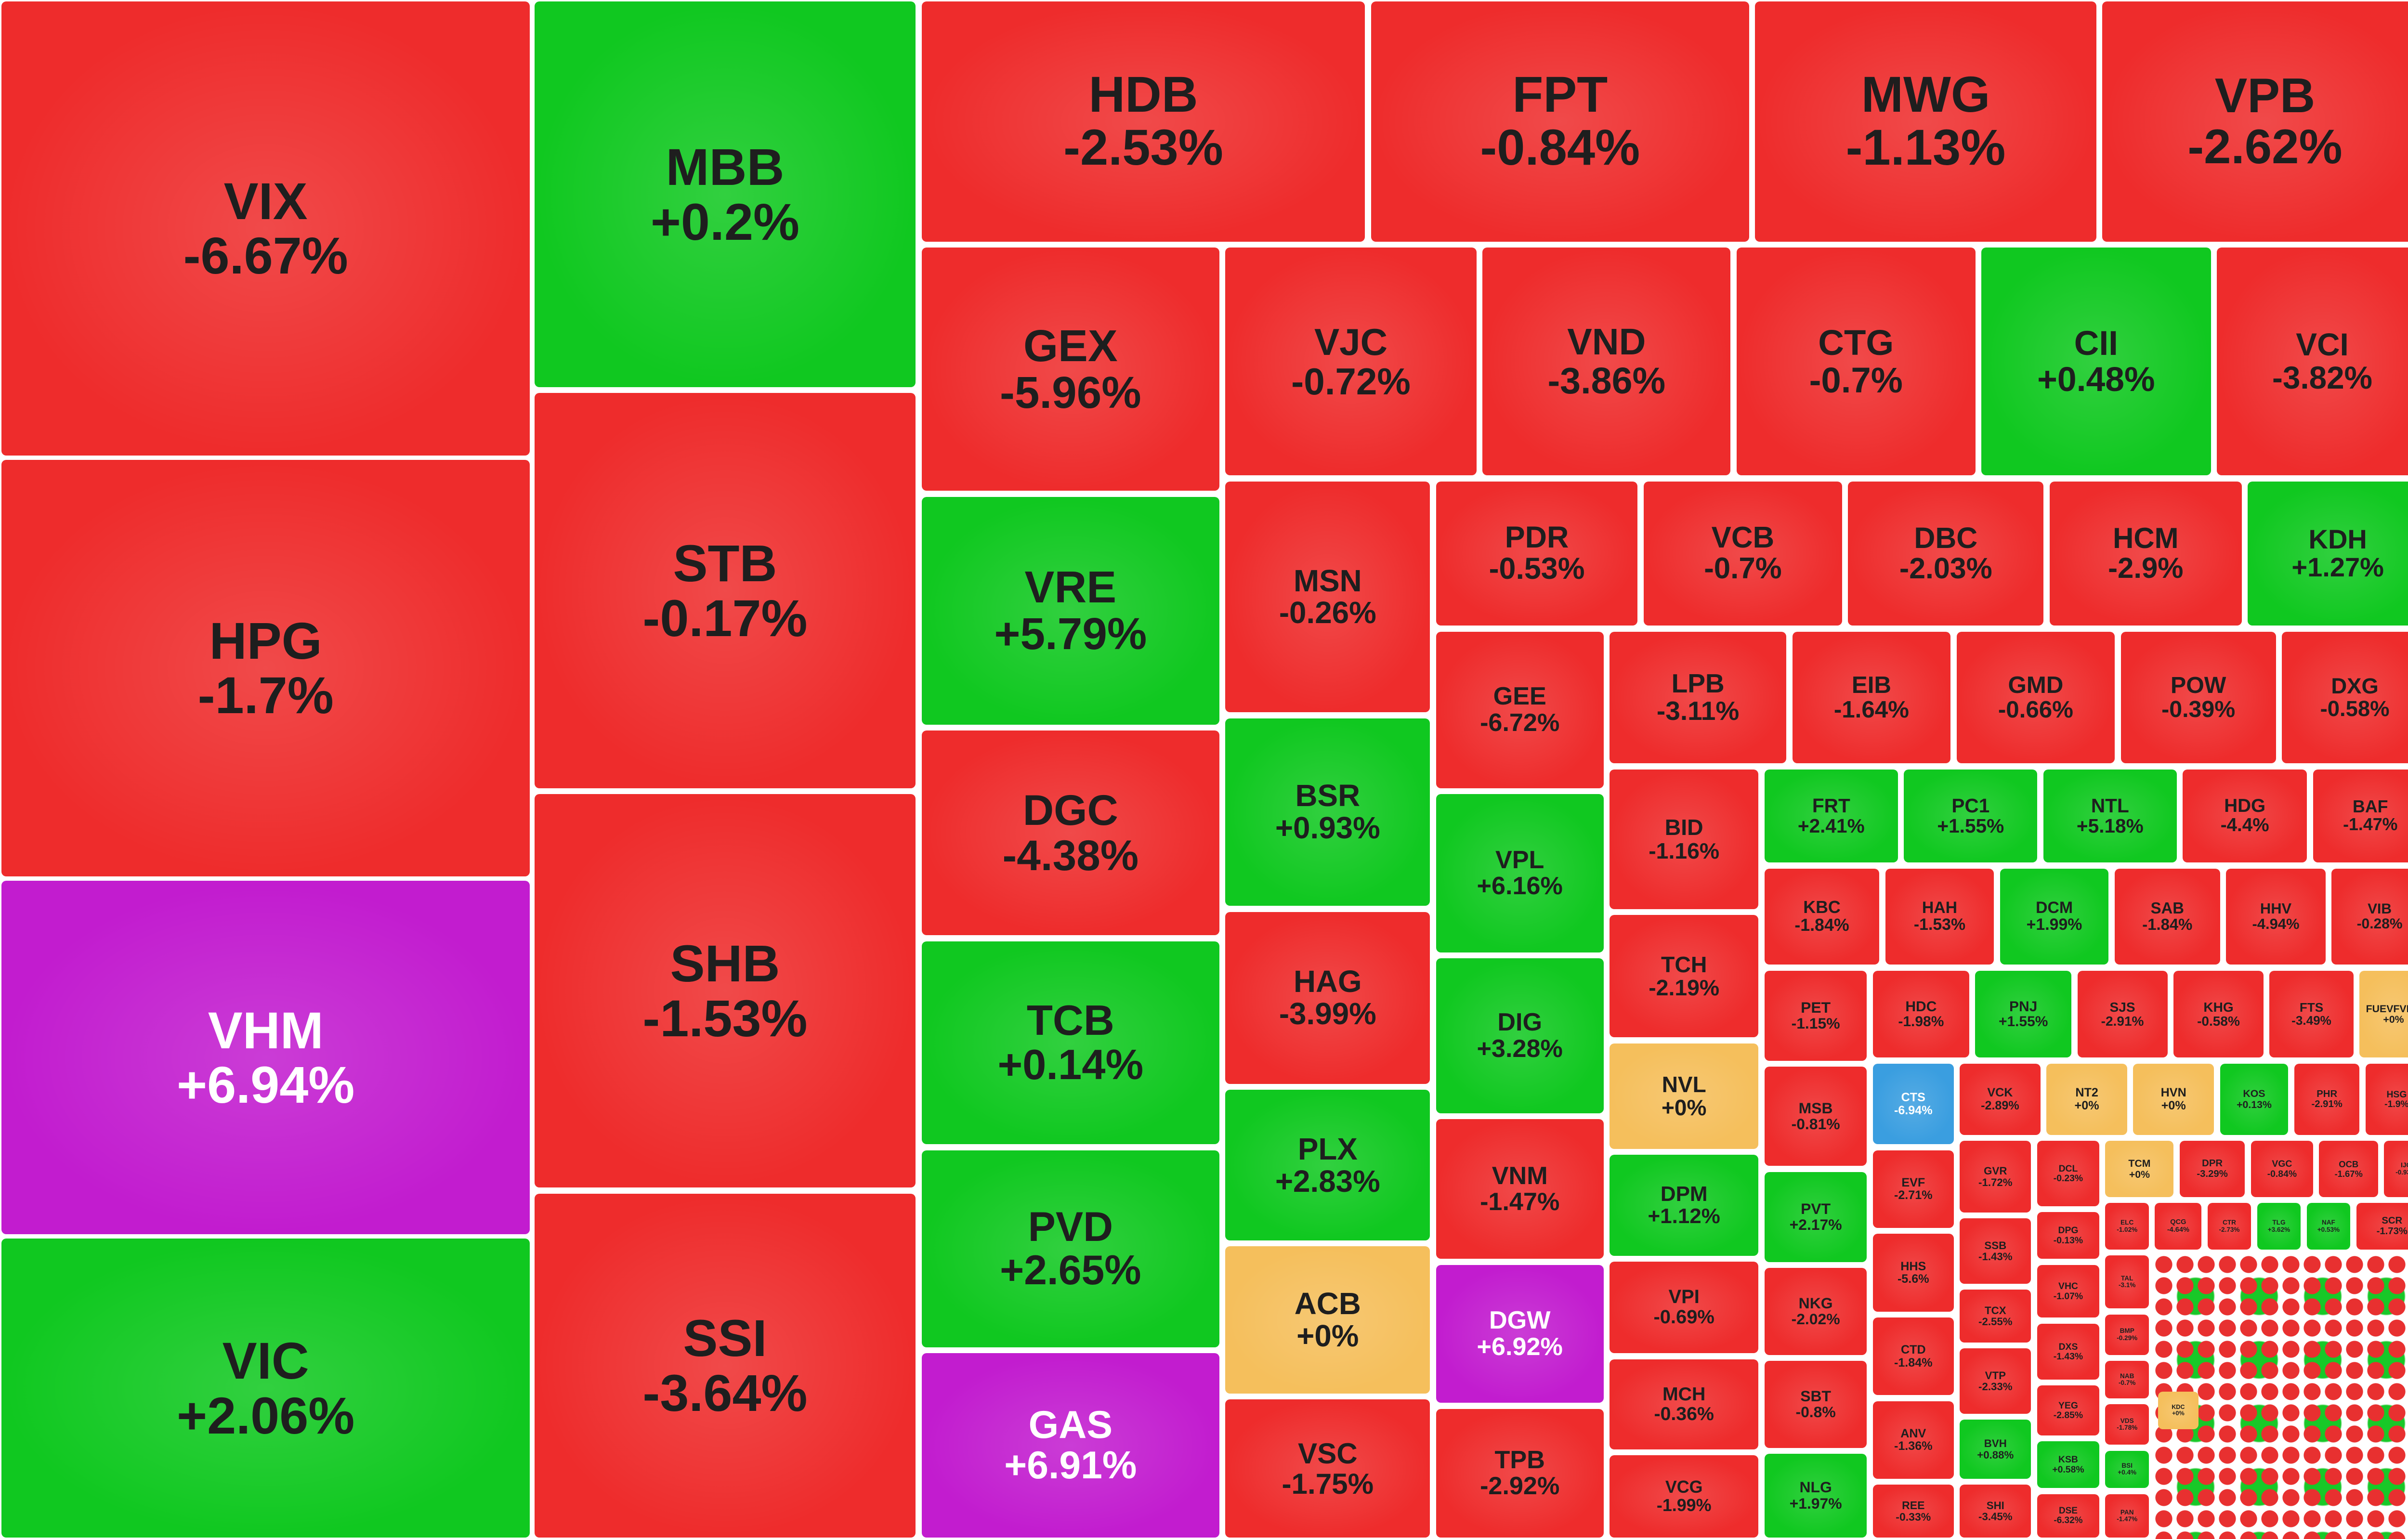  What do you see at coordinates (2198, 710) in the screenshot?
I see `change-label: -0.39%` at bounding box center [2198, 710].